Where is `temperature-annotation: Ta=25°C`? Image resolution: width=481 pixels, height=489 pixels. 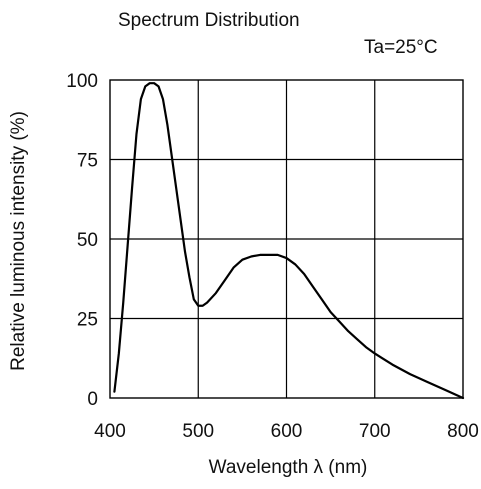
temperature-annotation: Ta=25°C is located at coordinates (401, 47).